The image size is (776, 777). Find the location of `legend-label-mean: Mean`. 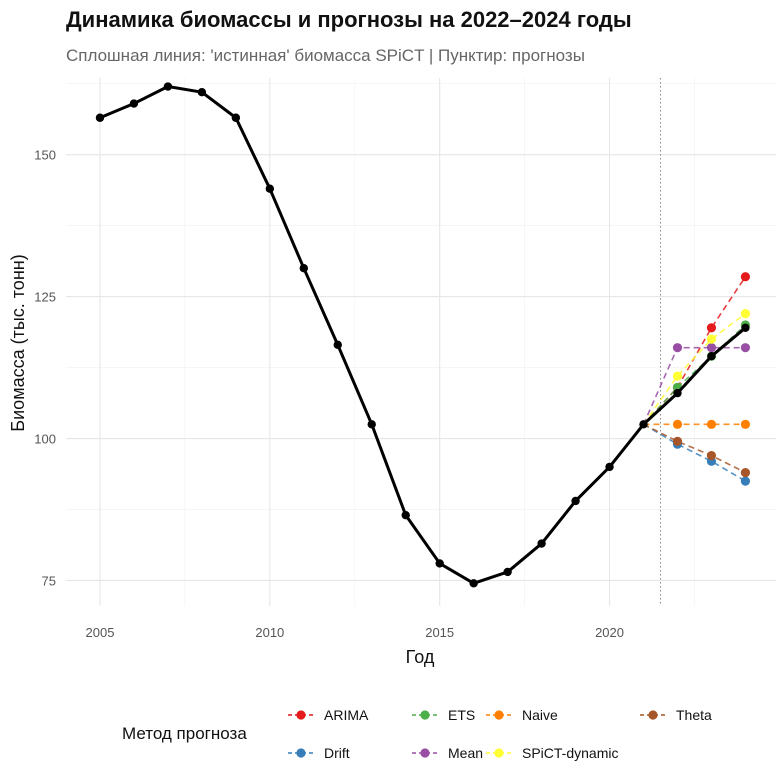

legend-label-mean: Mean is located at coordinates (465, 753).